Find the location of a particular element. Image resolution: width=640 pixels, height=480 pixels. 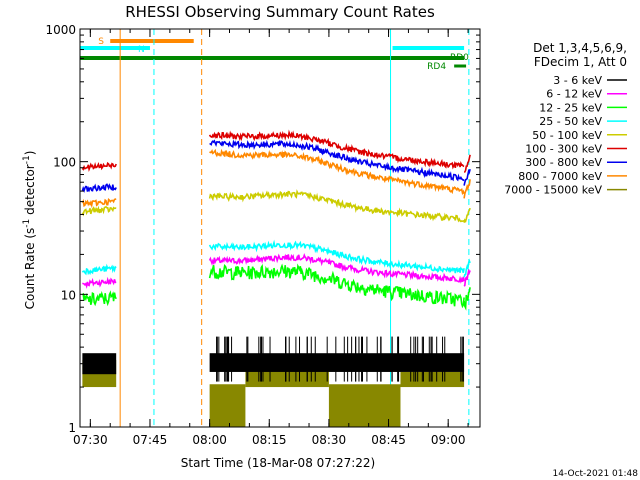

y-tick-label-2: 100 is located at coordinates (64, 163).